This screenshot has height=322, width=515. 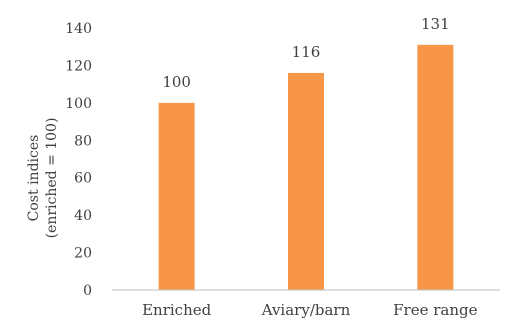 What do you see at coordinates (306, 310) in the screenshot?
I see `category-label: Aviary/barn` at bounding box center [306, 310].